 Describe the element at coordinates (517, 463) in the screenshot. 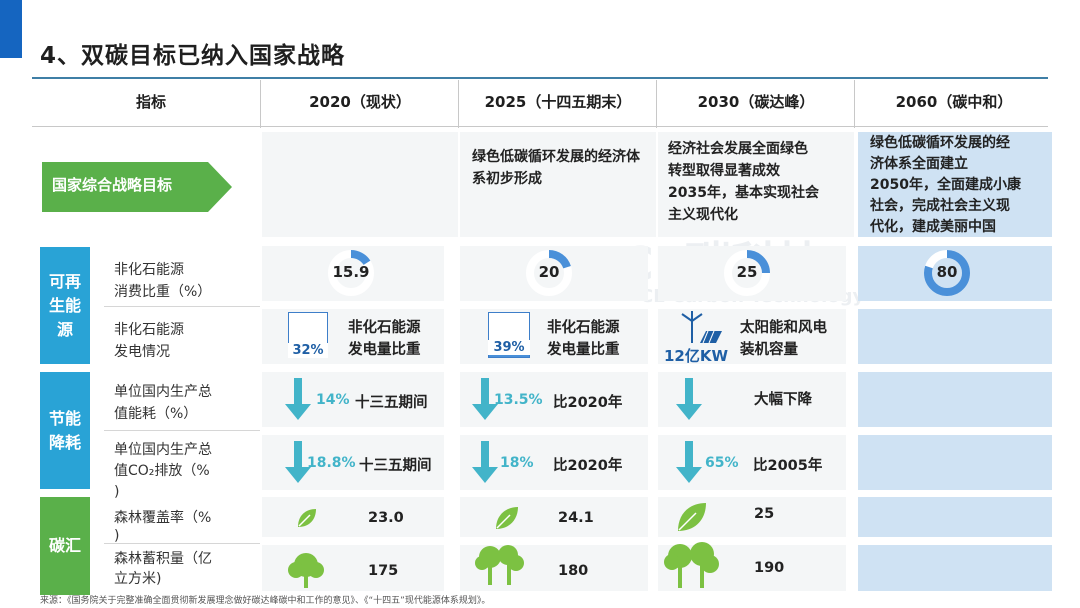

I see `co2-drop-2025: 18%` at that location.